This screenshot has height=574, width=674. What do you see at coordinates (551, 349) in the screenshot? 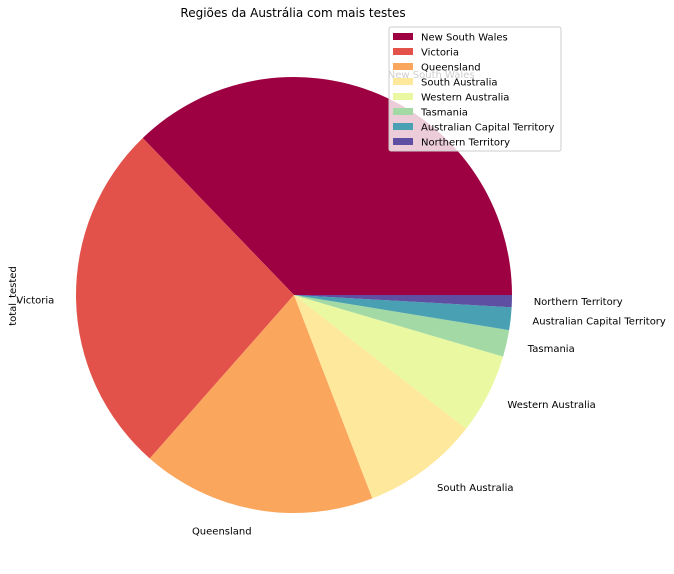
I see `pie-label-tasmania: Tasmania` at bounding box center [551, 349].